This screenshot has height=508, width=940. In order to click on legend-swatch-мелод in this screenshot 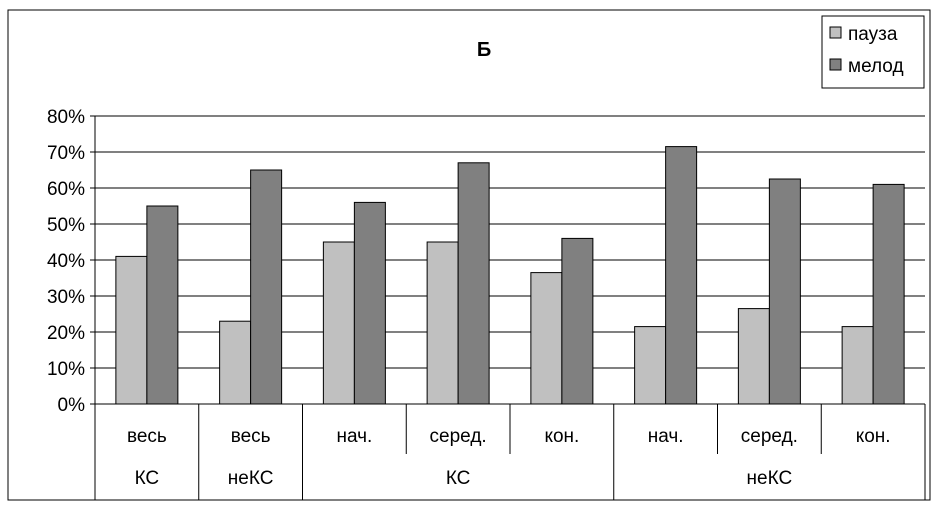, I will do `click(835, 64)`.